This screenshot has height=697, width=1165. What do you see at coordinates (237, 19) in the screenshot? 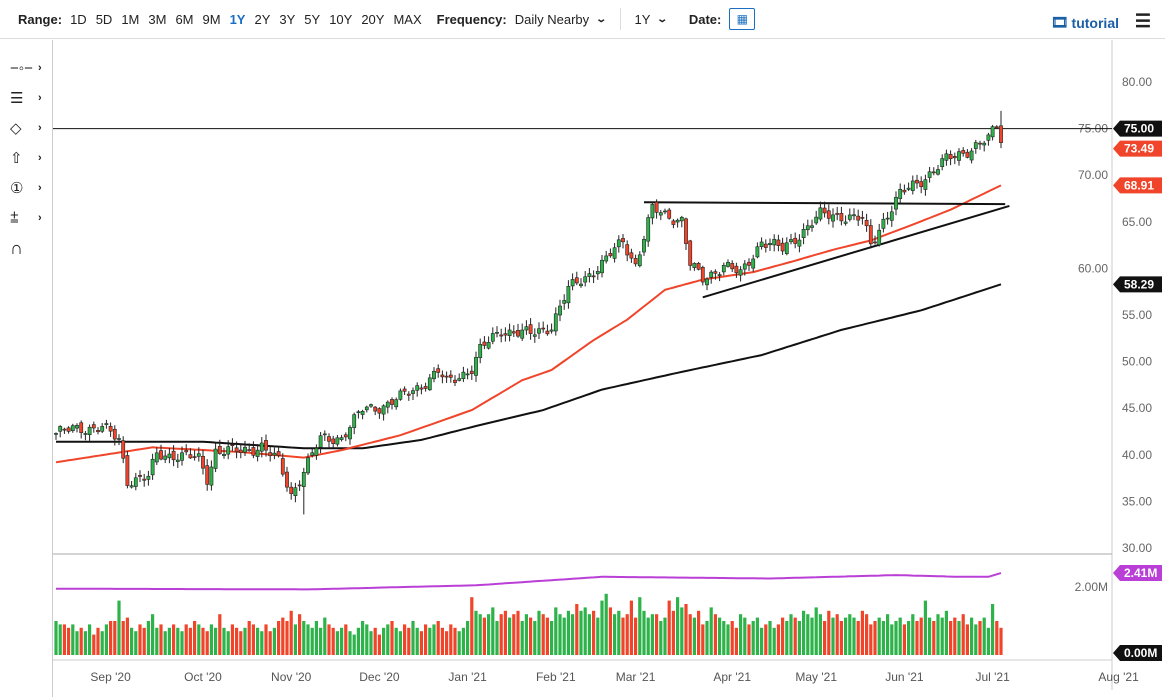
I see `range-1y: 1Y` at bounding box center [237, 19].